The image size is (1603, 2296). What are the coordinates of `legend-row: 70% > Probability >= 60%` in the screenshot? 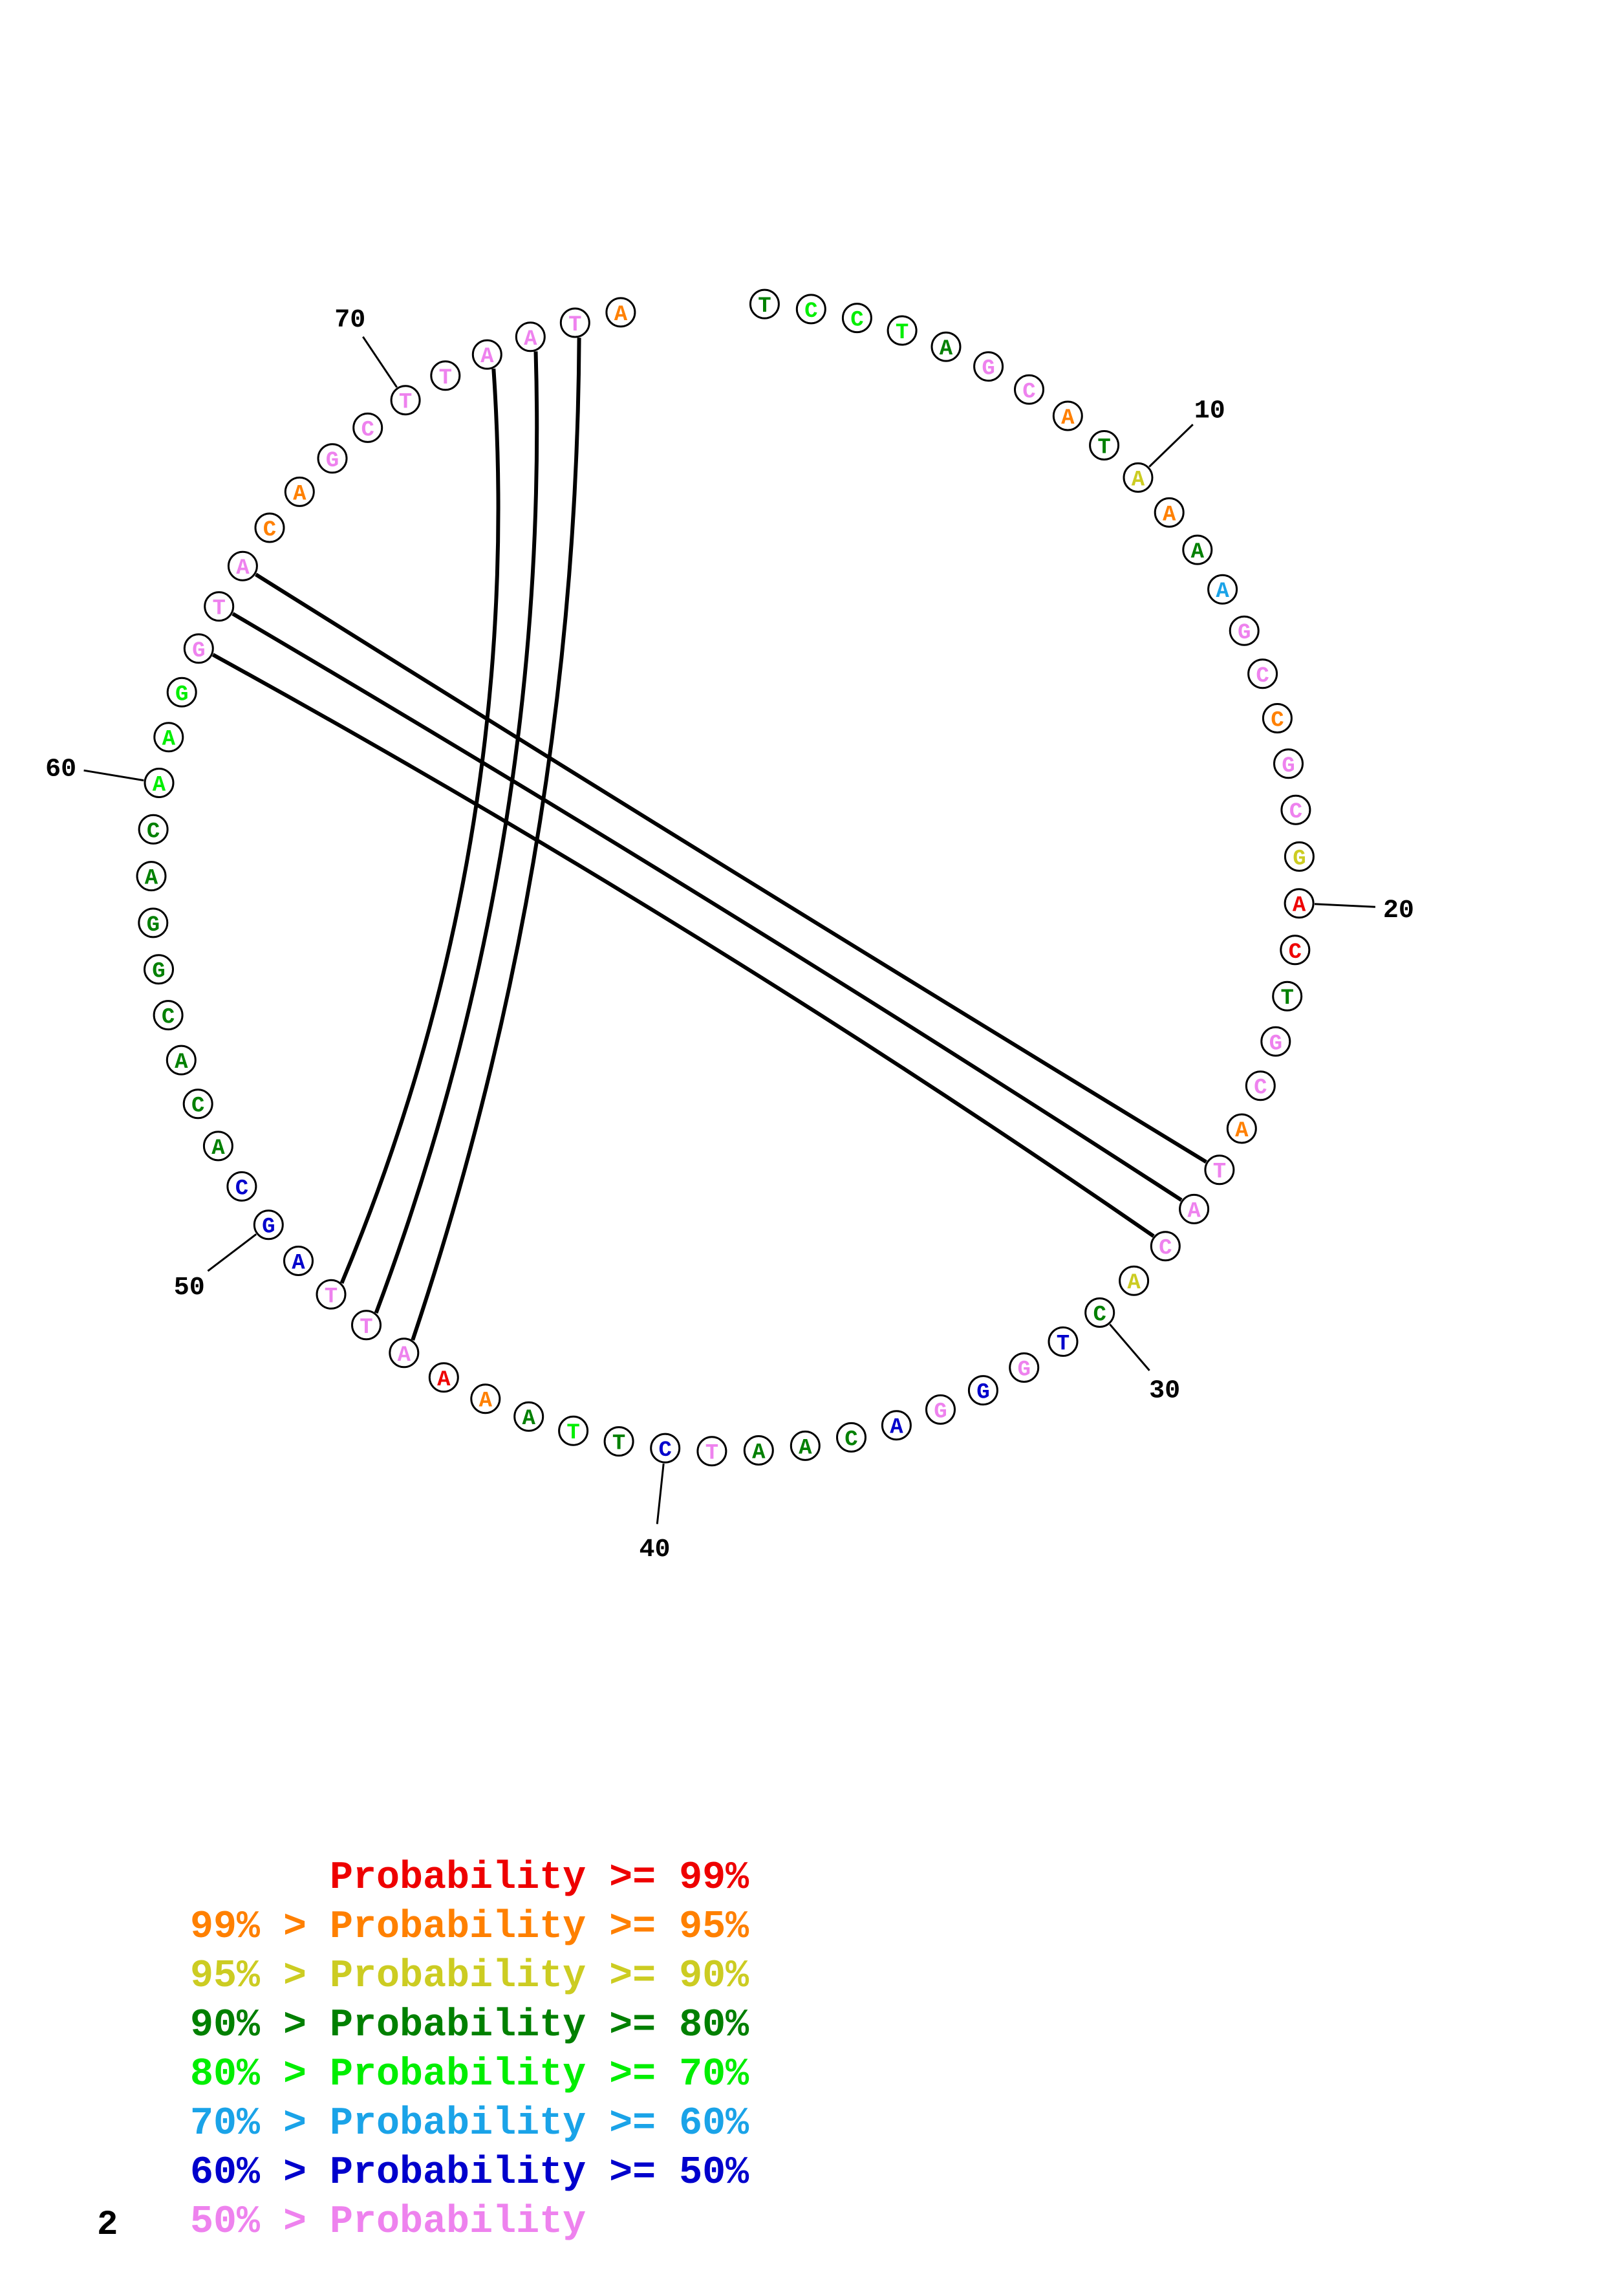 It's located at (423, 2098).